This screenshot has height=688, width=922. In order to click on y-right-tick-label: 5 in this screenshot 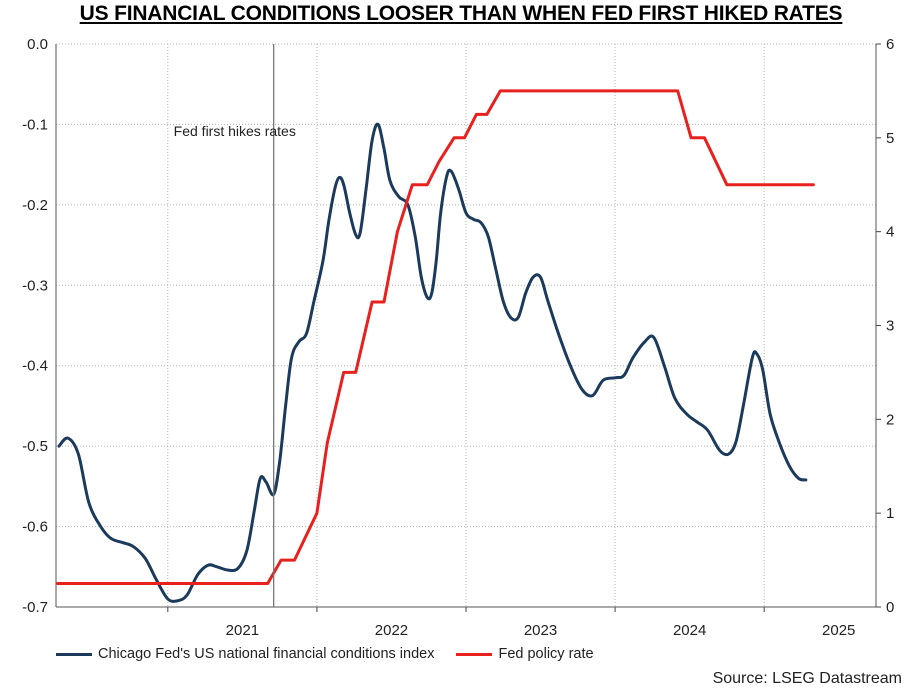, I will do `click(890, 138)`.